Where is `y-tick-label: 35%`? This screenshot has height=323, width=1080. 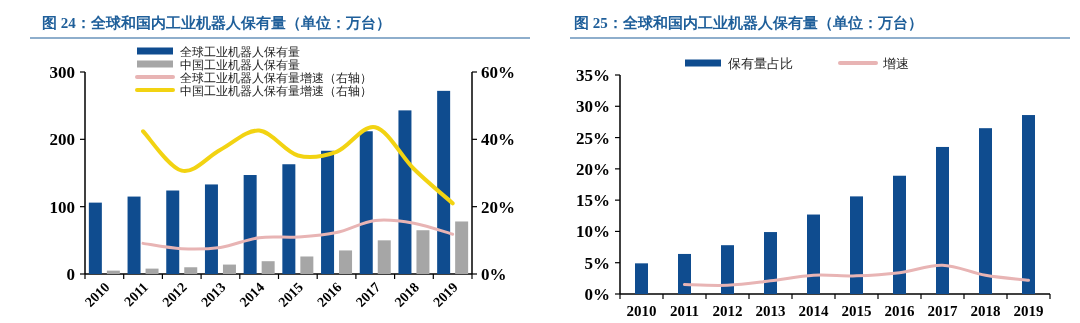 y-tick-label: 35% is located at coordinates (593, 75).